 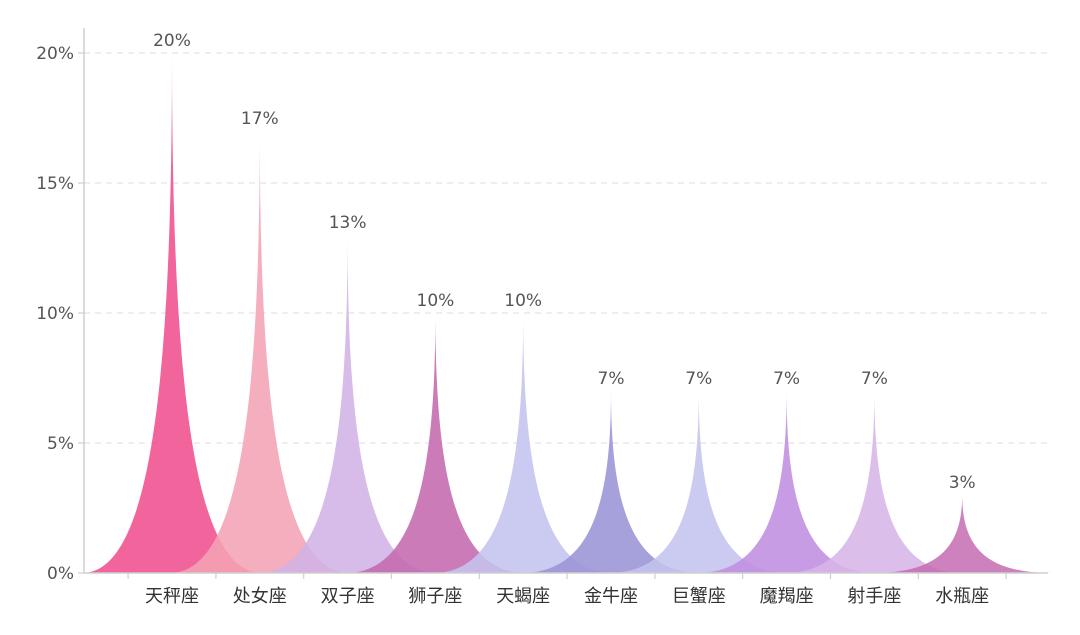 What do you see at coordinates (348, 223) in the screenshot?
I see `data-label: 13%` at bounding box center [348, 223].